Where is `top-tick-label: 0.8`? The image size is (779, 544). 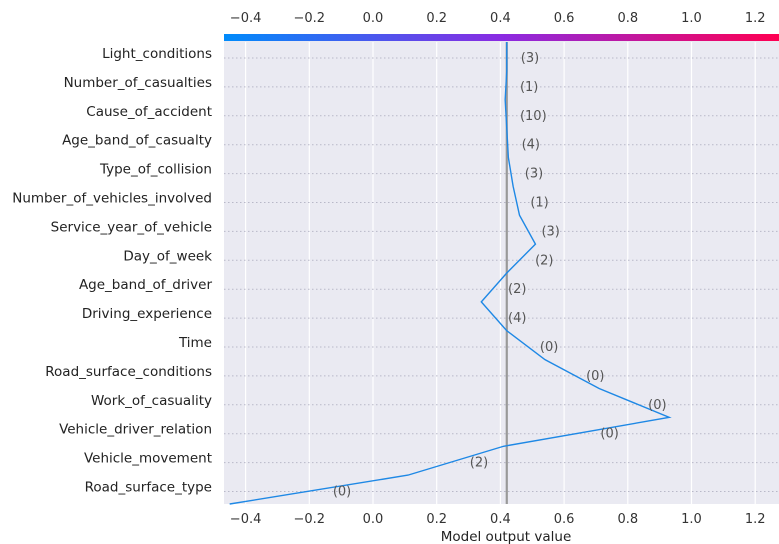
top-tick-label: 0.8 is located at coordinates (627, 18).